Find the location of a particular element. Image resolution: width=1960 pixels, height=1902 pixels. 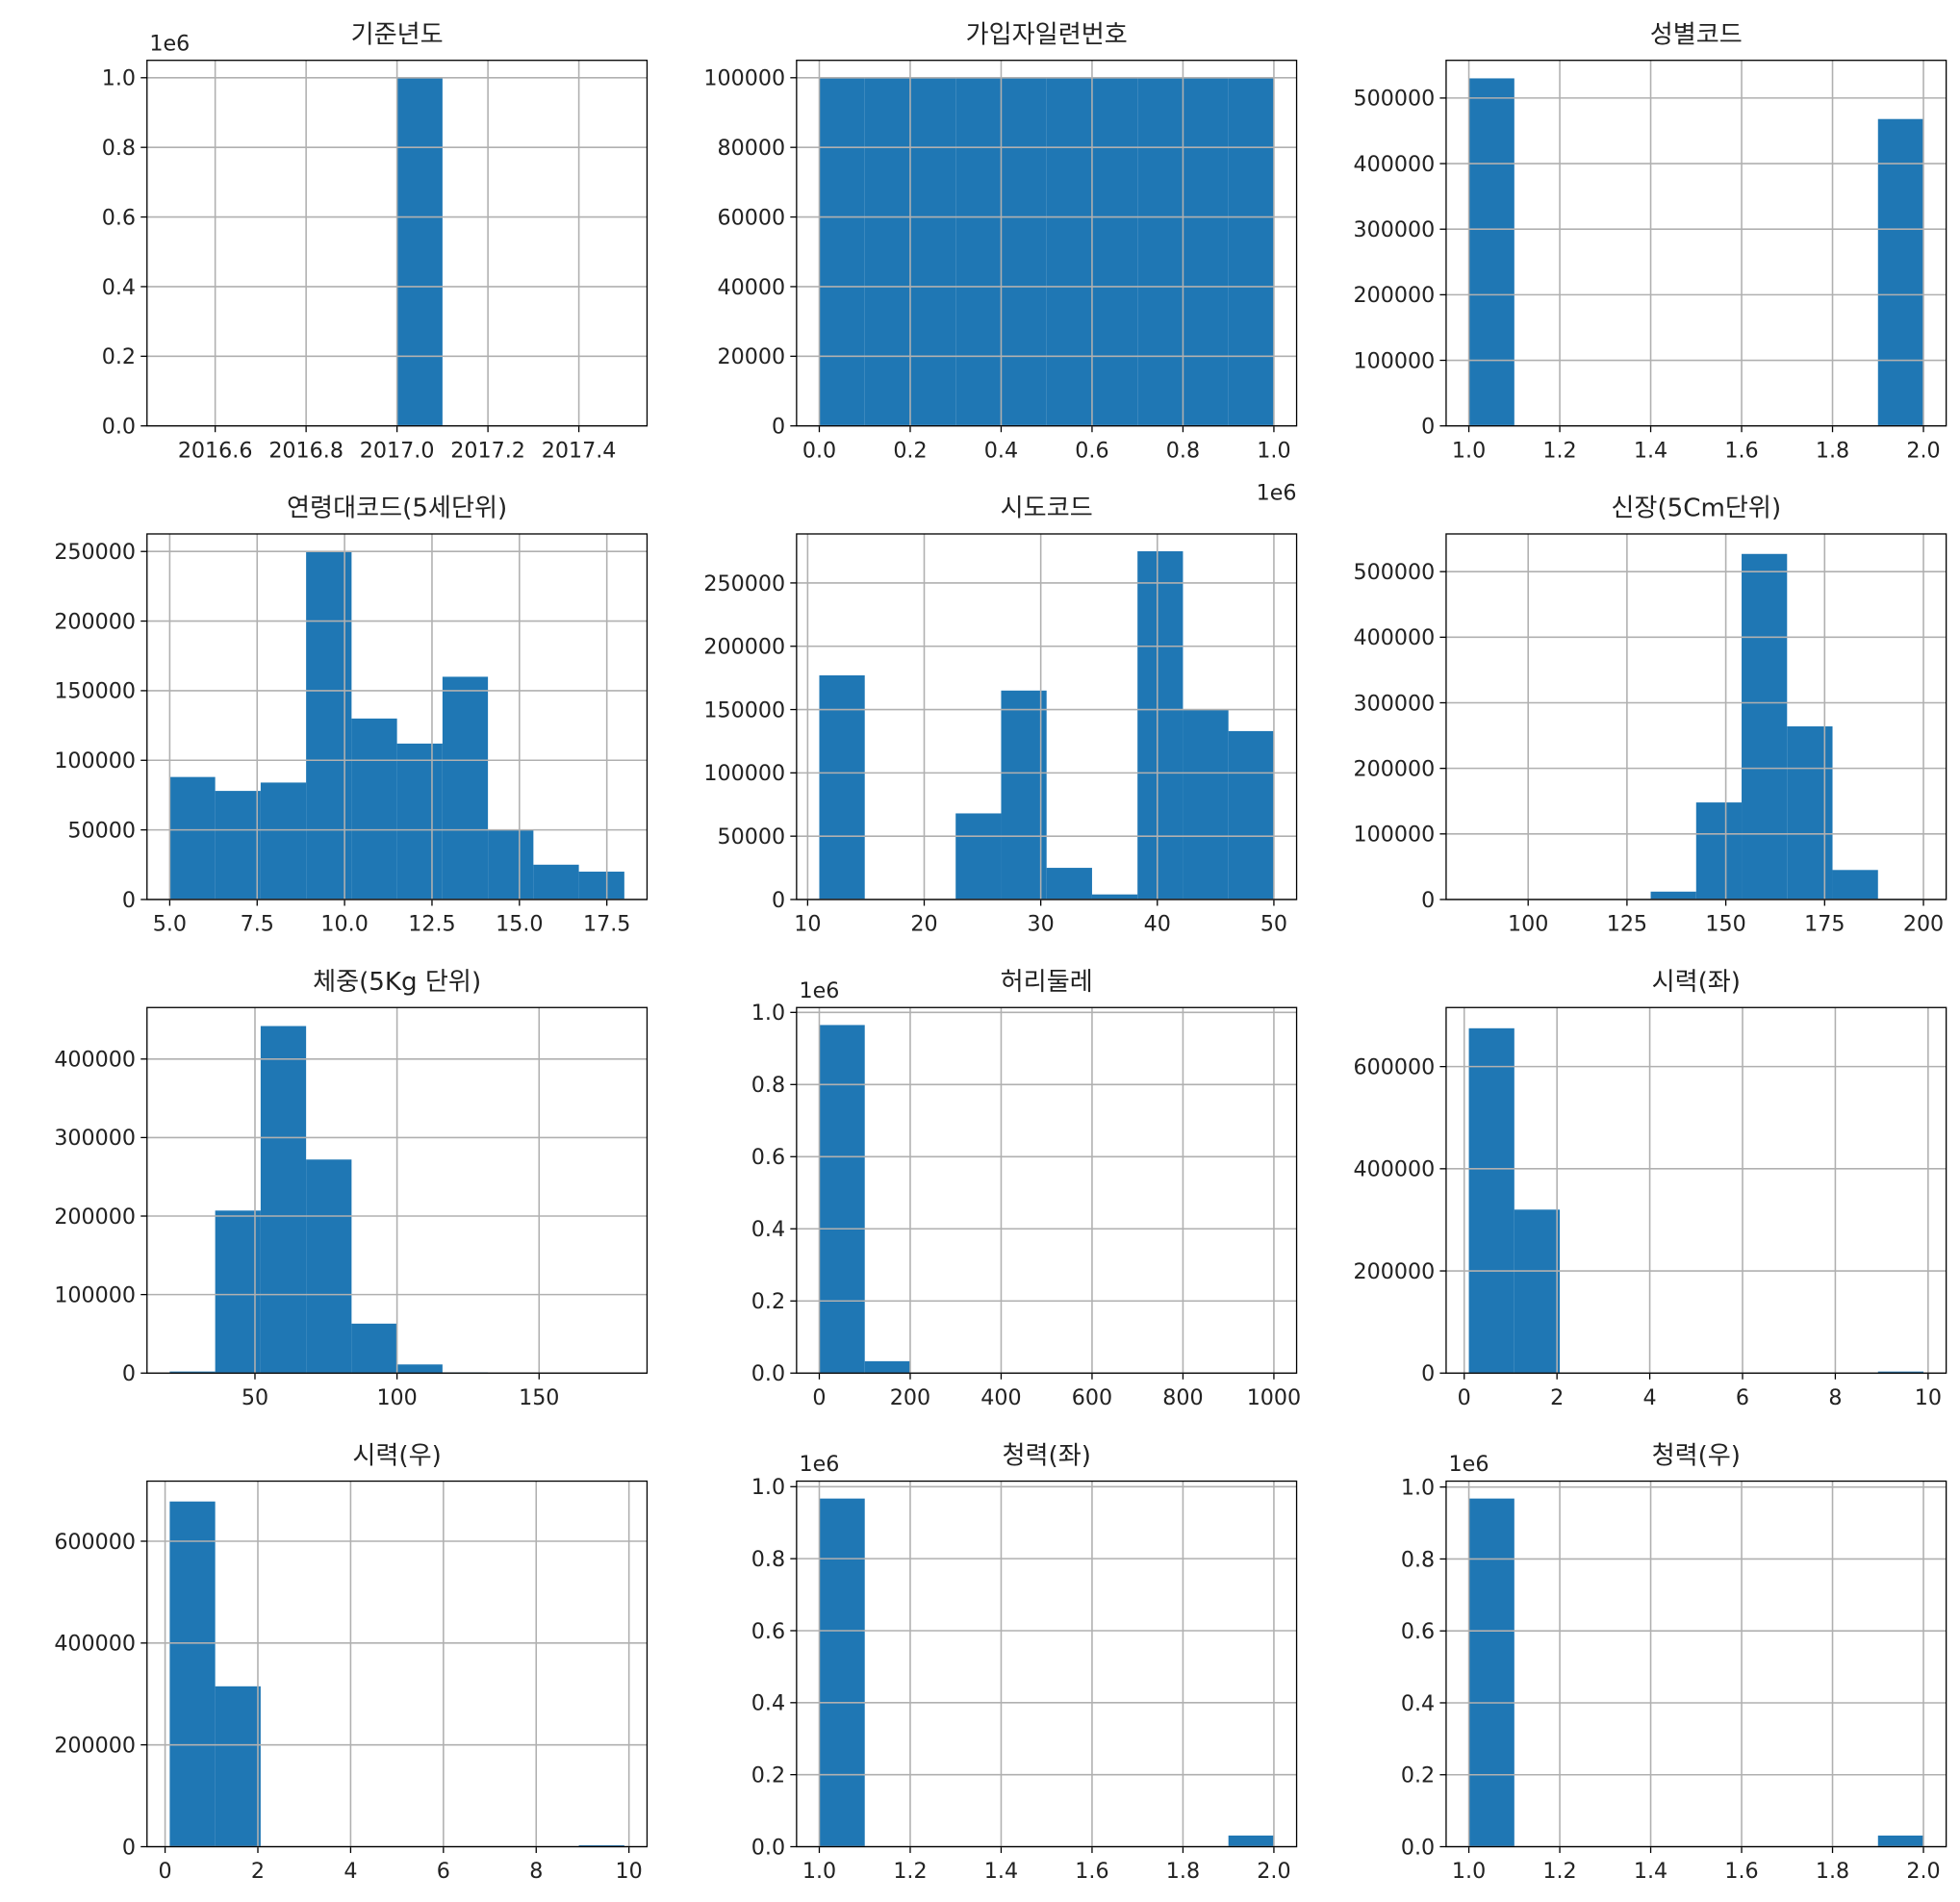

x-tick-label: 1.4 is located at coordinates (1650, 1871).